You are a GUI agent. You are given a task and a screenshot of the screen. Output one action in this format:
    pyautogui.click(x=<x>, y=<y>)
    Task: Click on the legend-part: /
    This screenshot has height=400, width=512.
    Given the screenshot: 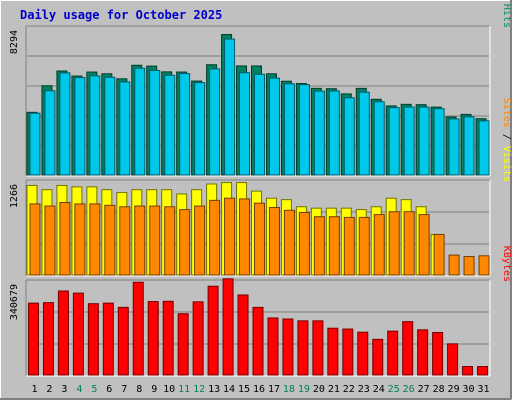 What is the action you would take?
    pyautogui.click(x=506, y=2)
    